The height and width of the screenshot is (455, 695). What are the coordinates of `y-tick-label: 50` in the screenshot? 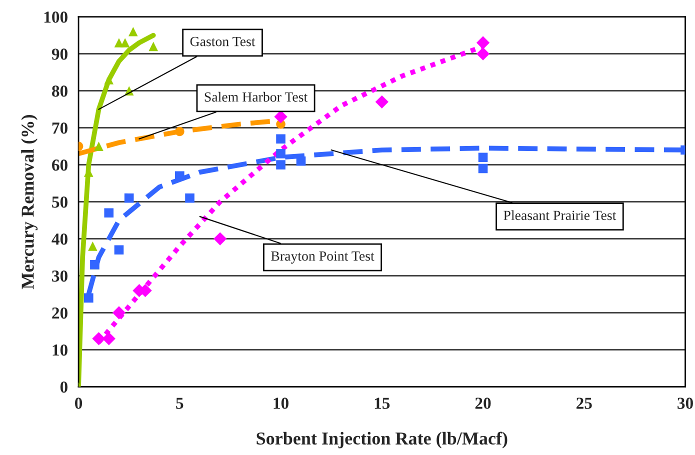 It's located at (60, 202).